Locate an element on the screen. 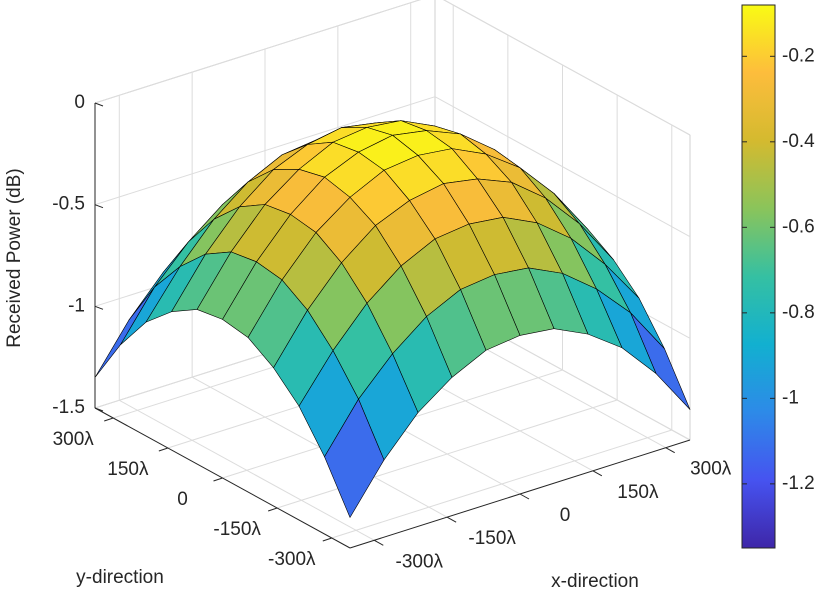  colorbar-tick-label: -1.2 is located at coordinates (798, 483).